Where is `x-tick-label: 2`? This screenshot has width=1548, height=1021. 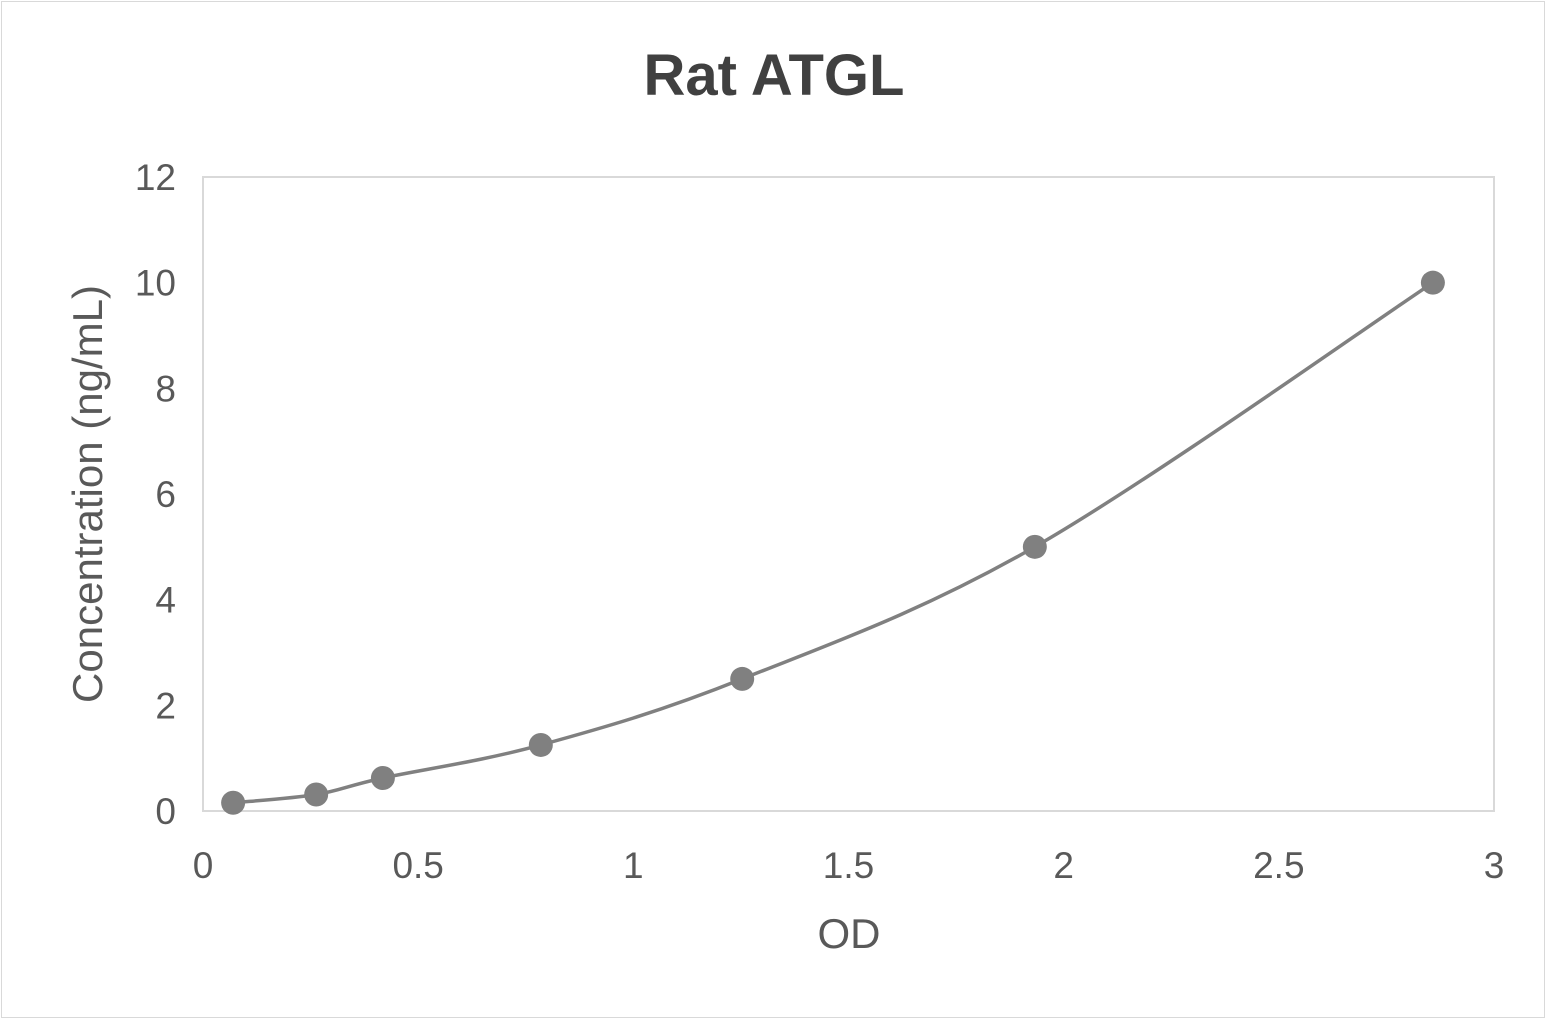
x-tick-label: 2 is located at coordinates (1063, 865).